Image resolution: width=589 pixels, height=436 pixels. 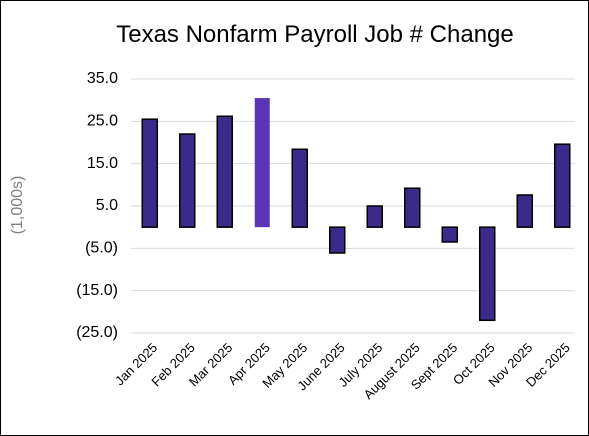 I want to click on y-tick-label: 15.0, so click(x=102, y=163).